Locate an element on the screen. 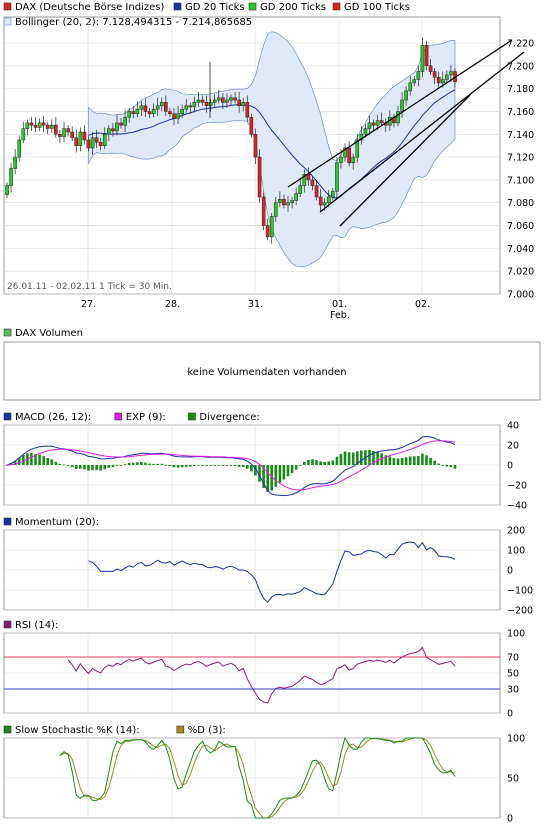 Image resolution: width=545 pixels, height=839 pixels. legend-label-3: GD 100 Ticks is located at coordinates (377, 7).